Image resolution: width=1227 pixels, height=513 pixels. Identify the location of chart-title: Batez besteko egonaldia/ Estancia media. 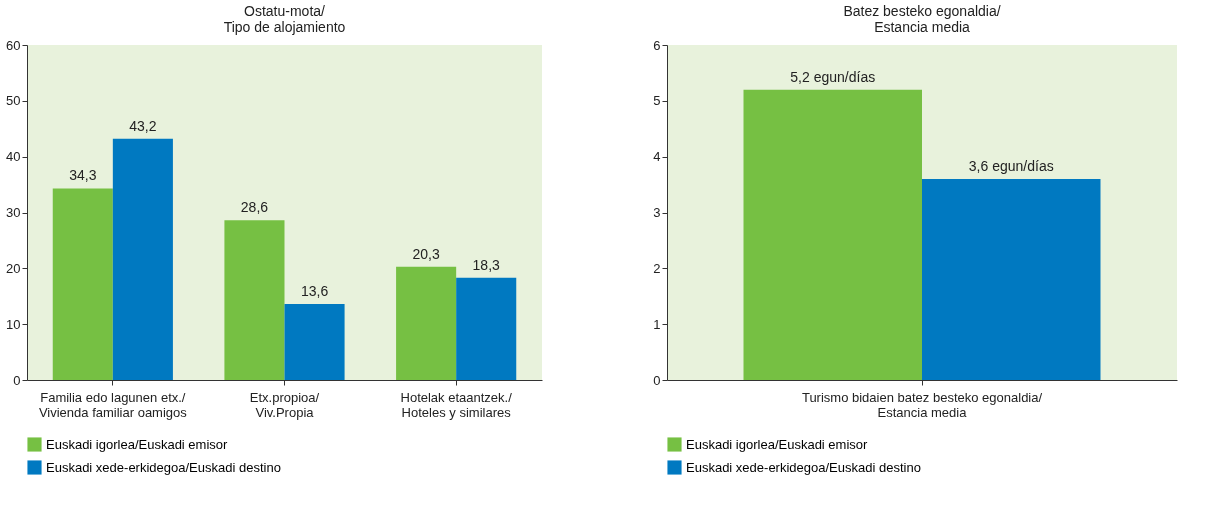
(922, 19).